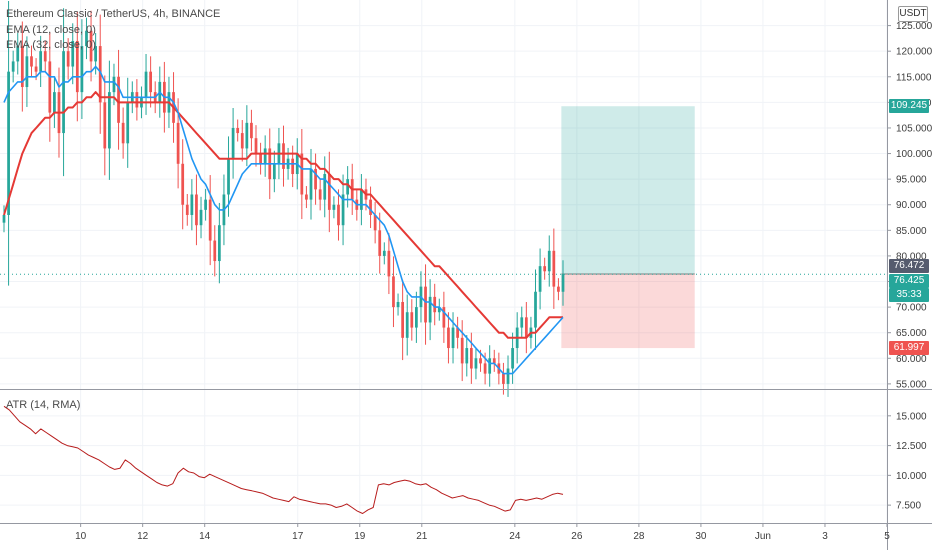 The width and height of the screenshot is (932, 555). What do you see at coordinates (628, 311) in the screenshot?
I see `stop-zone` at bounding box center [628, 311].